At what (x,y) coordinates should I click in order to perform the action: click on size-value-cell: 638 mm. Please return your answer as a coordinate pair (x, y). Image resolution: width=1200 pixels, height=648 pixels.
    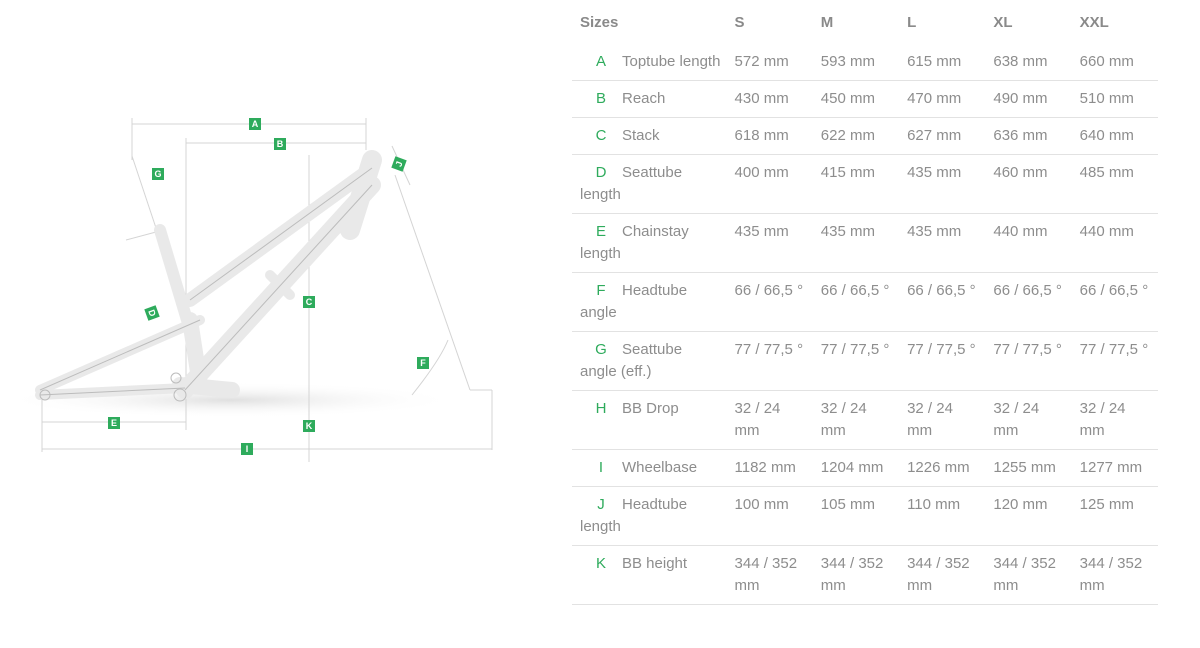
    Looking at the image, I should click on (1028, 62).